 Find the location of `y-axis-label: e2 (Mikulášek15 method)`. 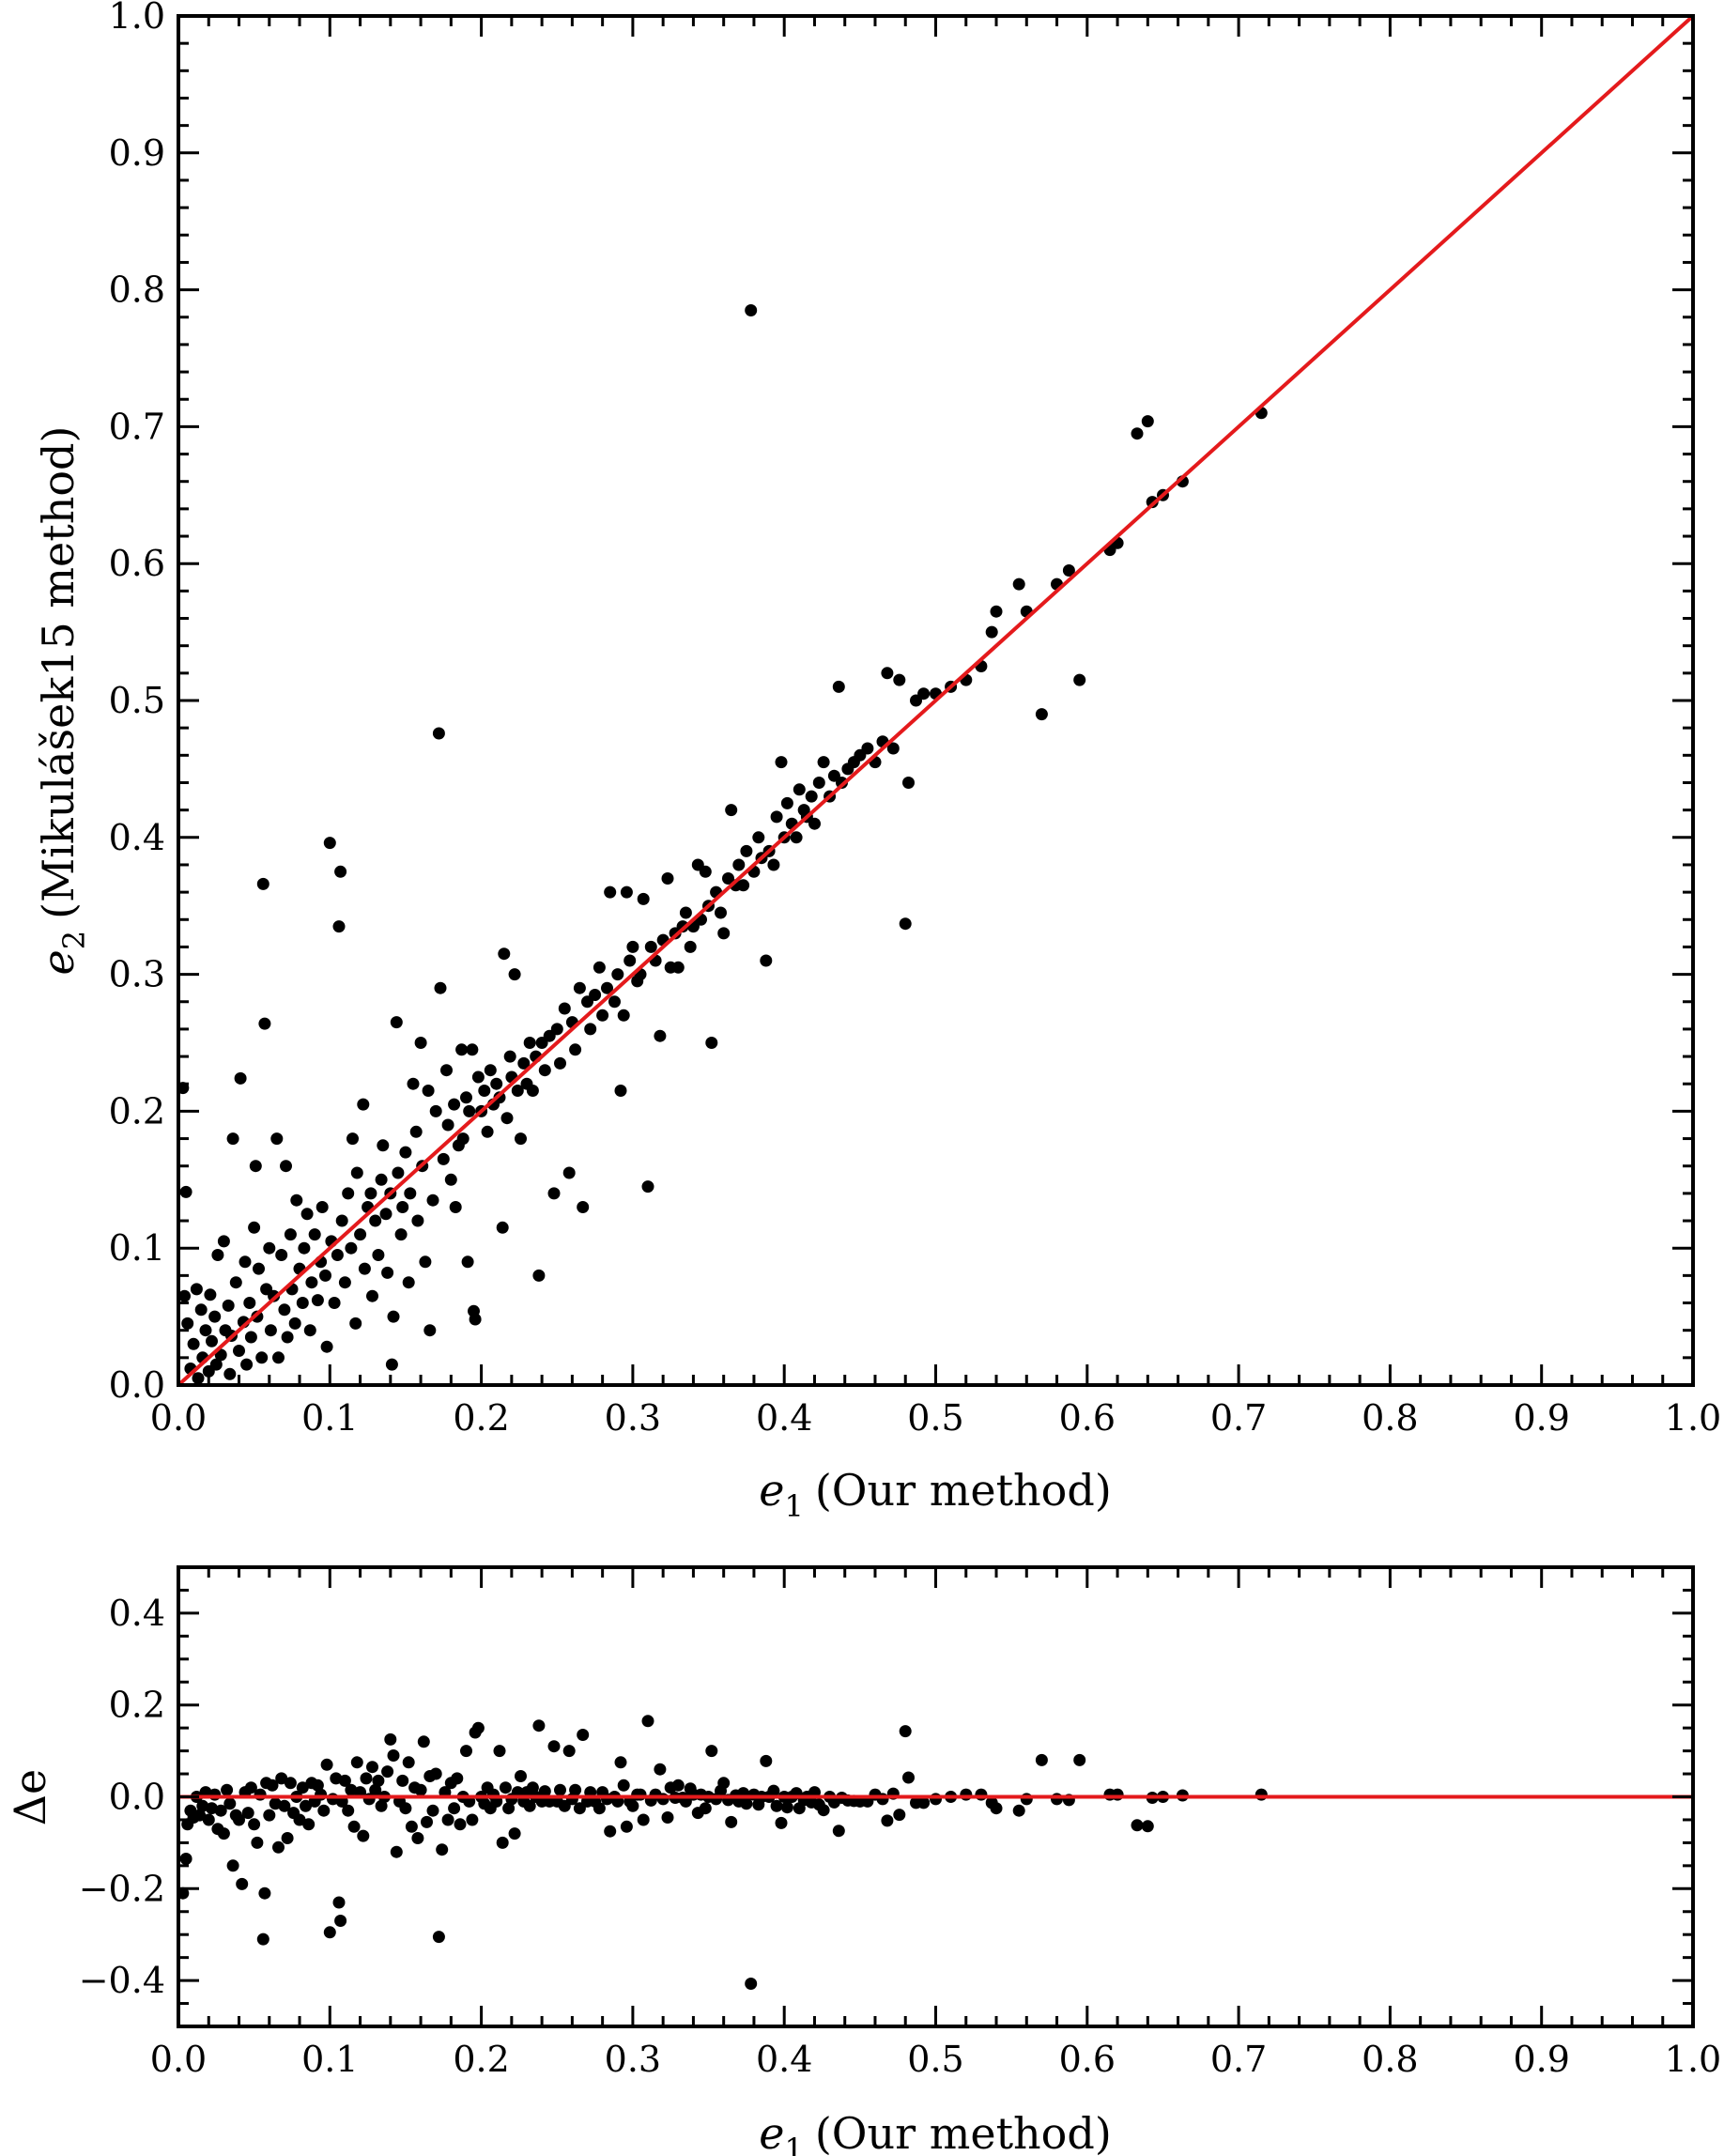

y-axis-label: e2 (Mikulášek15 method) is located at coordinates (62, 701).